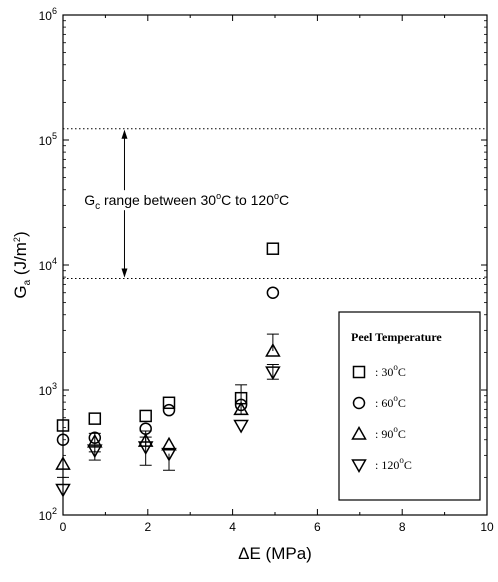 Image resolution: width=498 pixels, height=582 pixels. Describe the element at coordinates (359, 403) in the screenshot. I see `legend-marker-circle` at that location.